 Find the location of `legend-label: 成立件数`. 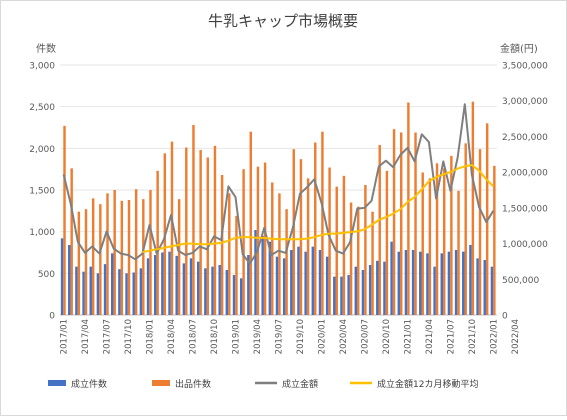

legend-label: 成立件数 is located at coordinates (89, 384).